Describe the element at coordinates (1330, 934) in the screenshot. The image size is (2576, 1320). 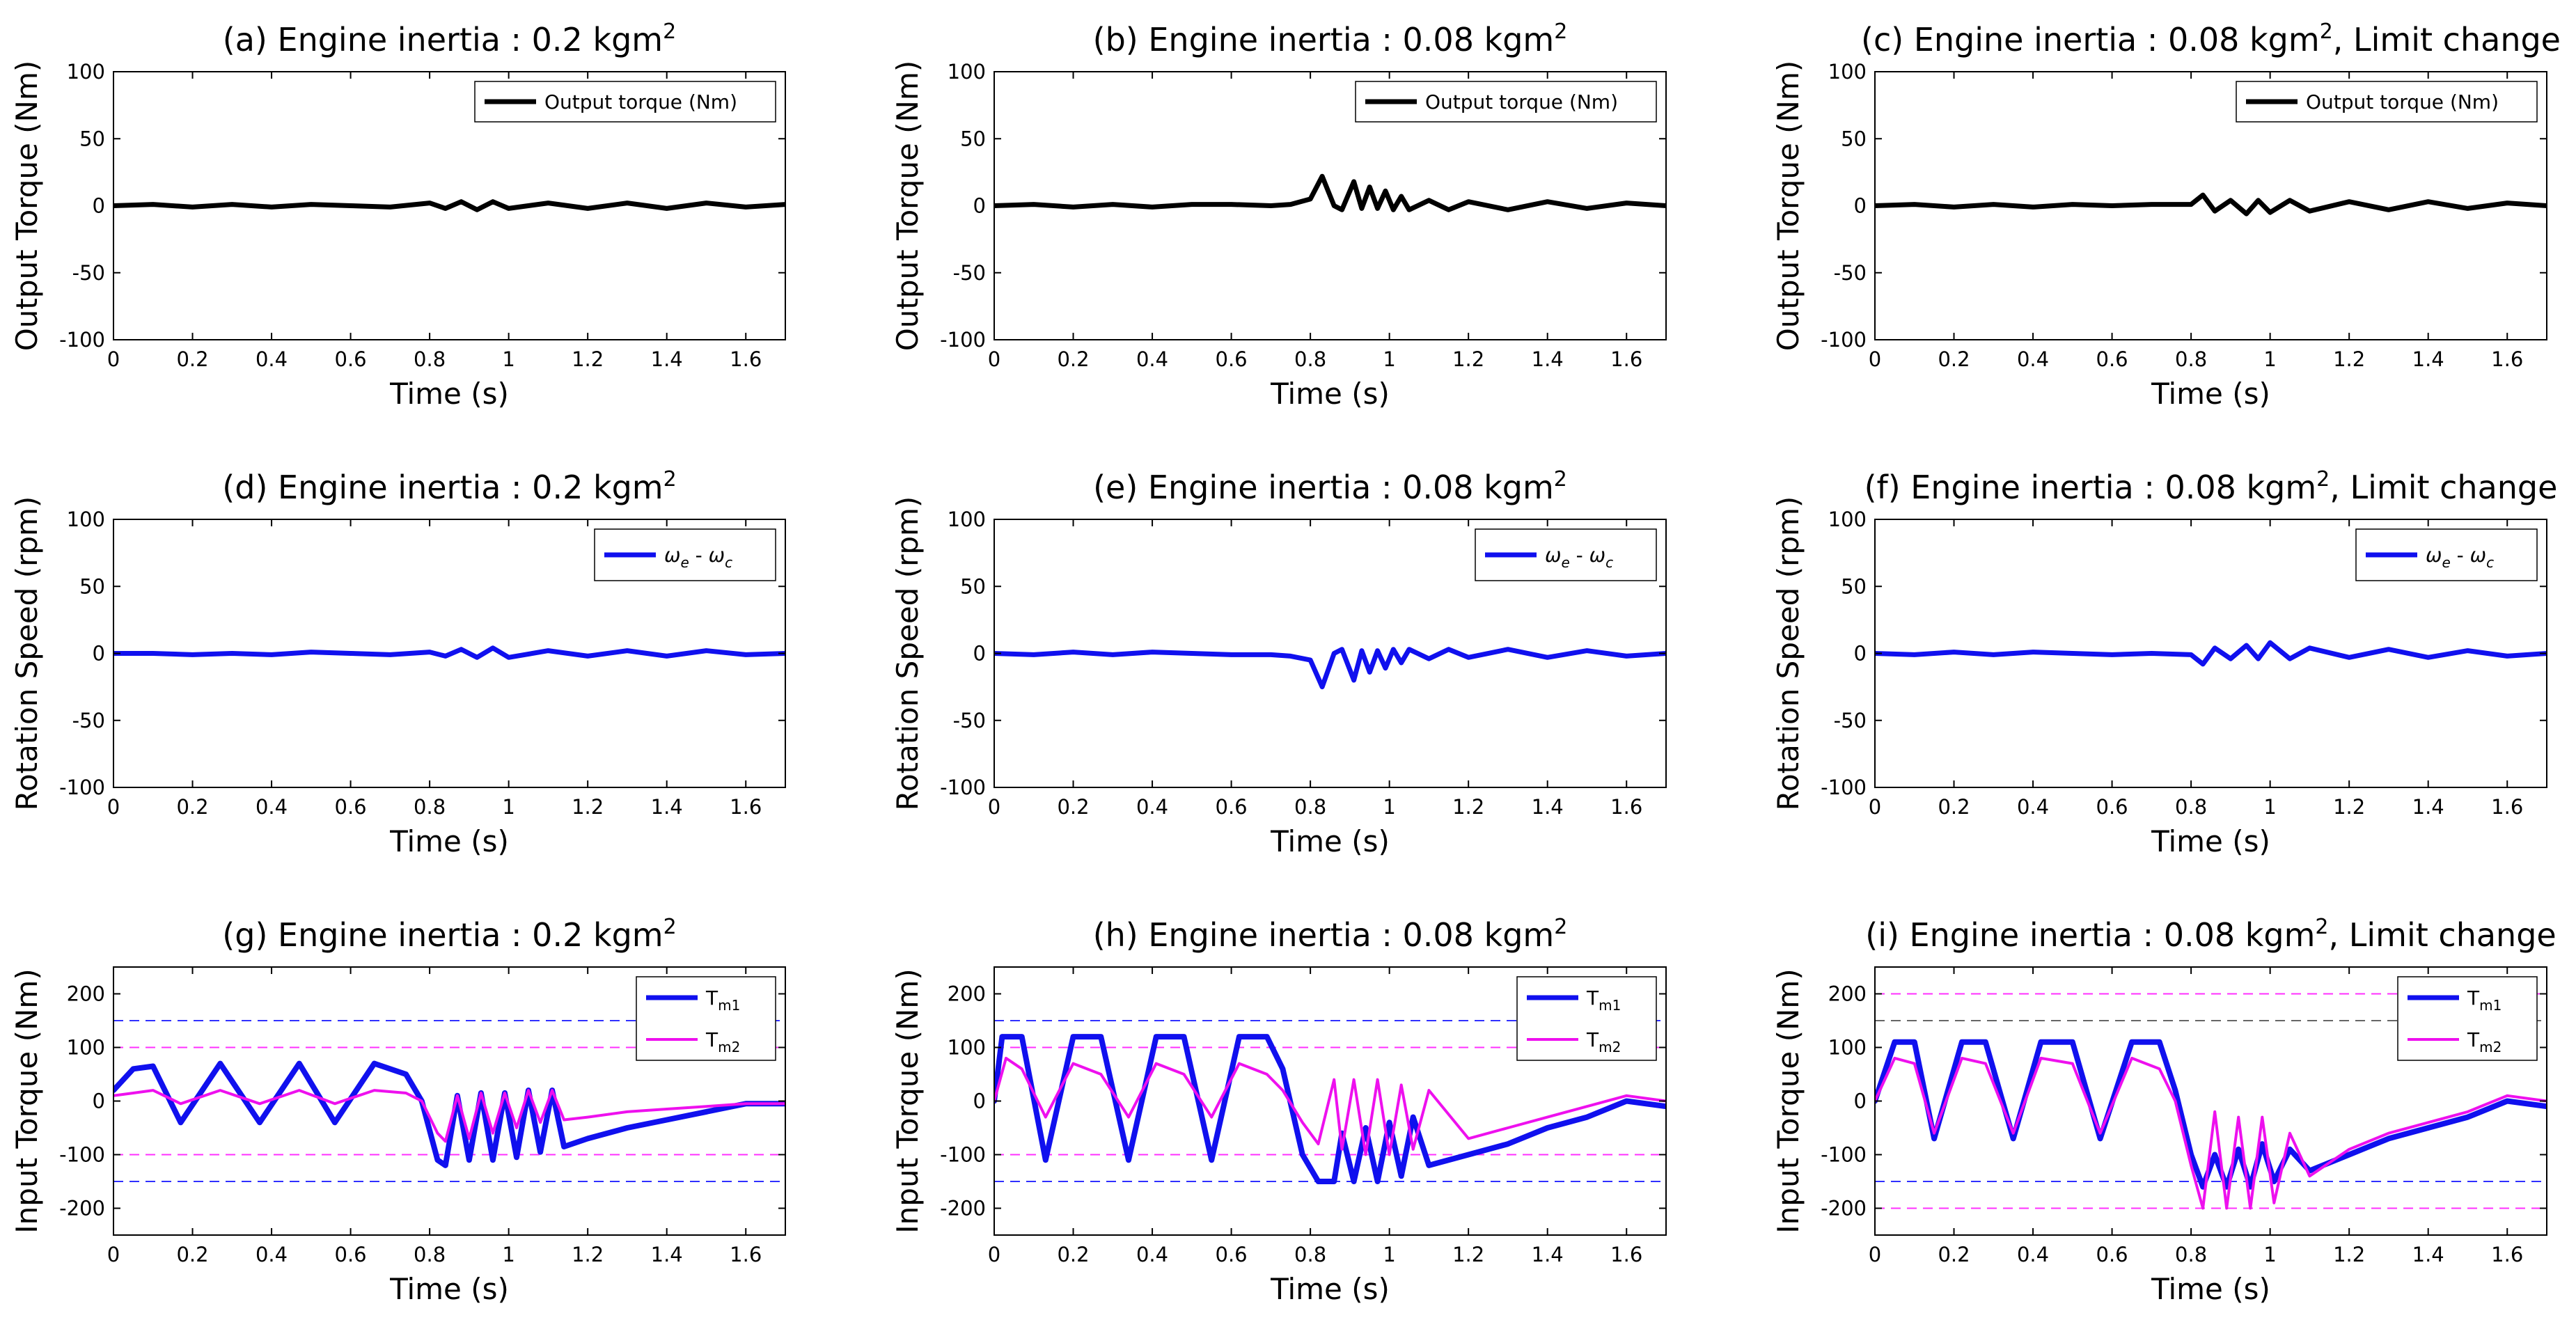
I see `chart-title: (h) Engine inertia : 0.08 kgm2` at that location.